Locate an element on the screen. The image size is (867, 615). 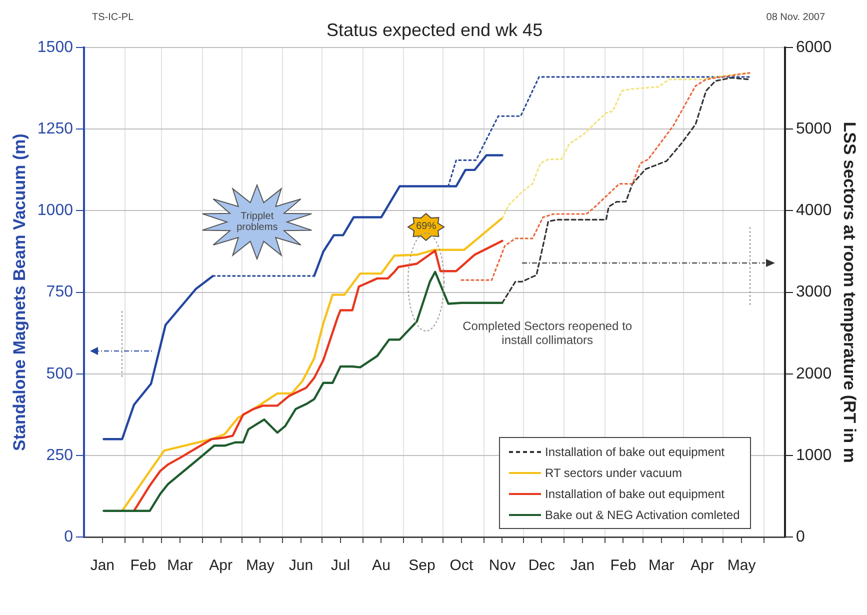
y-tick-label: 1500 is located at coordinates (55, 47).